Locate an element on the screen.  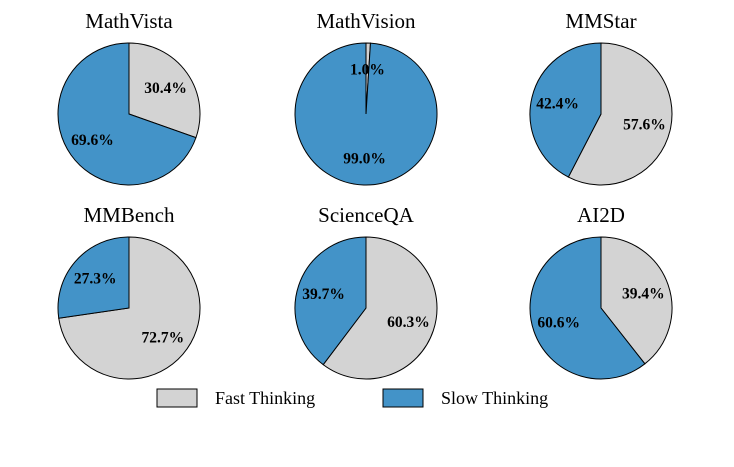
legend-label: Slow Thinking is located at coordinates (494, 398).